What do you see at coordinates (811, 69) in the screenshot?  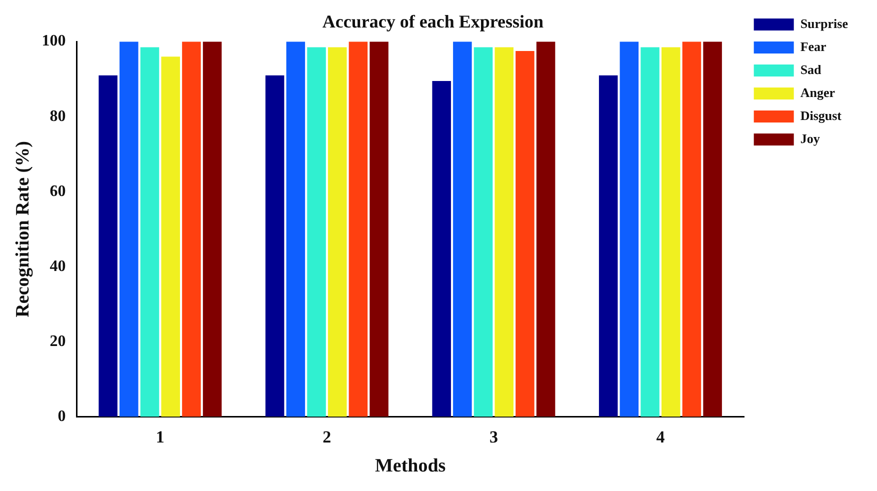 I see `legend-label: Sad` at bounding box center [811, 69].